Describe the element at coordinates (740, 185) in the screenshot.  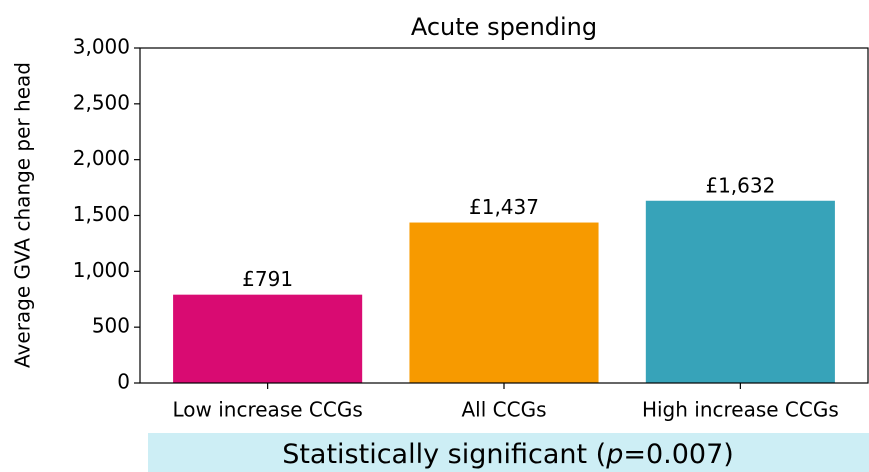
I see `value-label: £1,632` at that location.